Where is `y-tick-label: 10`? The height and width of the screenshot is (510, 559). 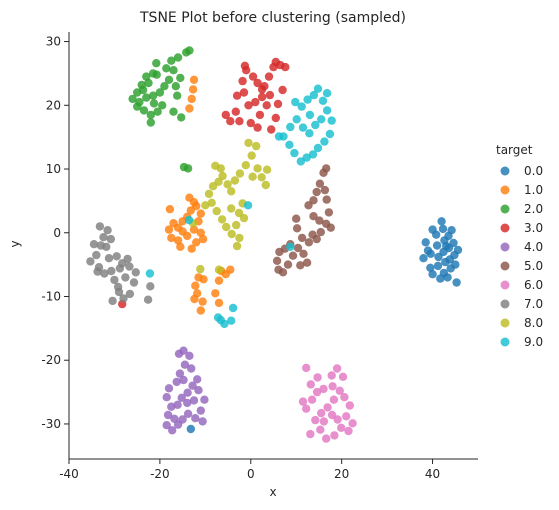
y-tick-label: 10 is located at coordinates (53, 169).